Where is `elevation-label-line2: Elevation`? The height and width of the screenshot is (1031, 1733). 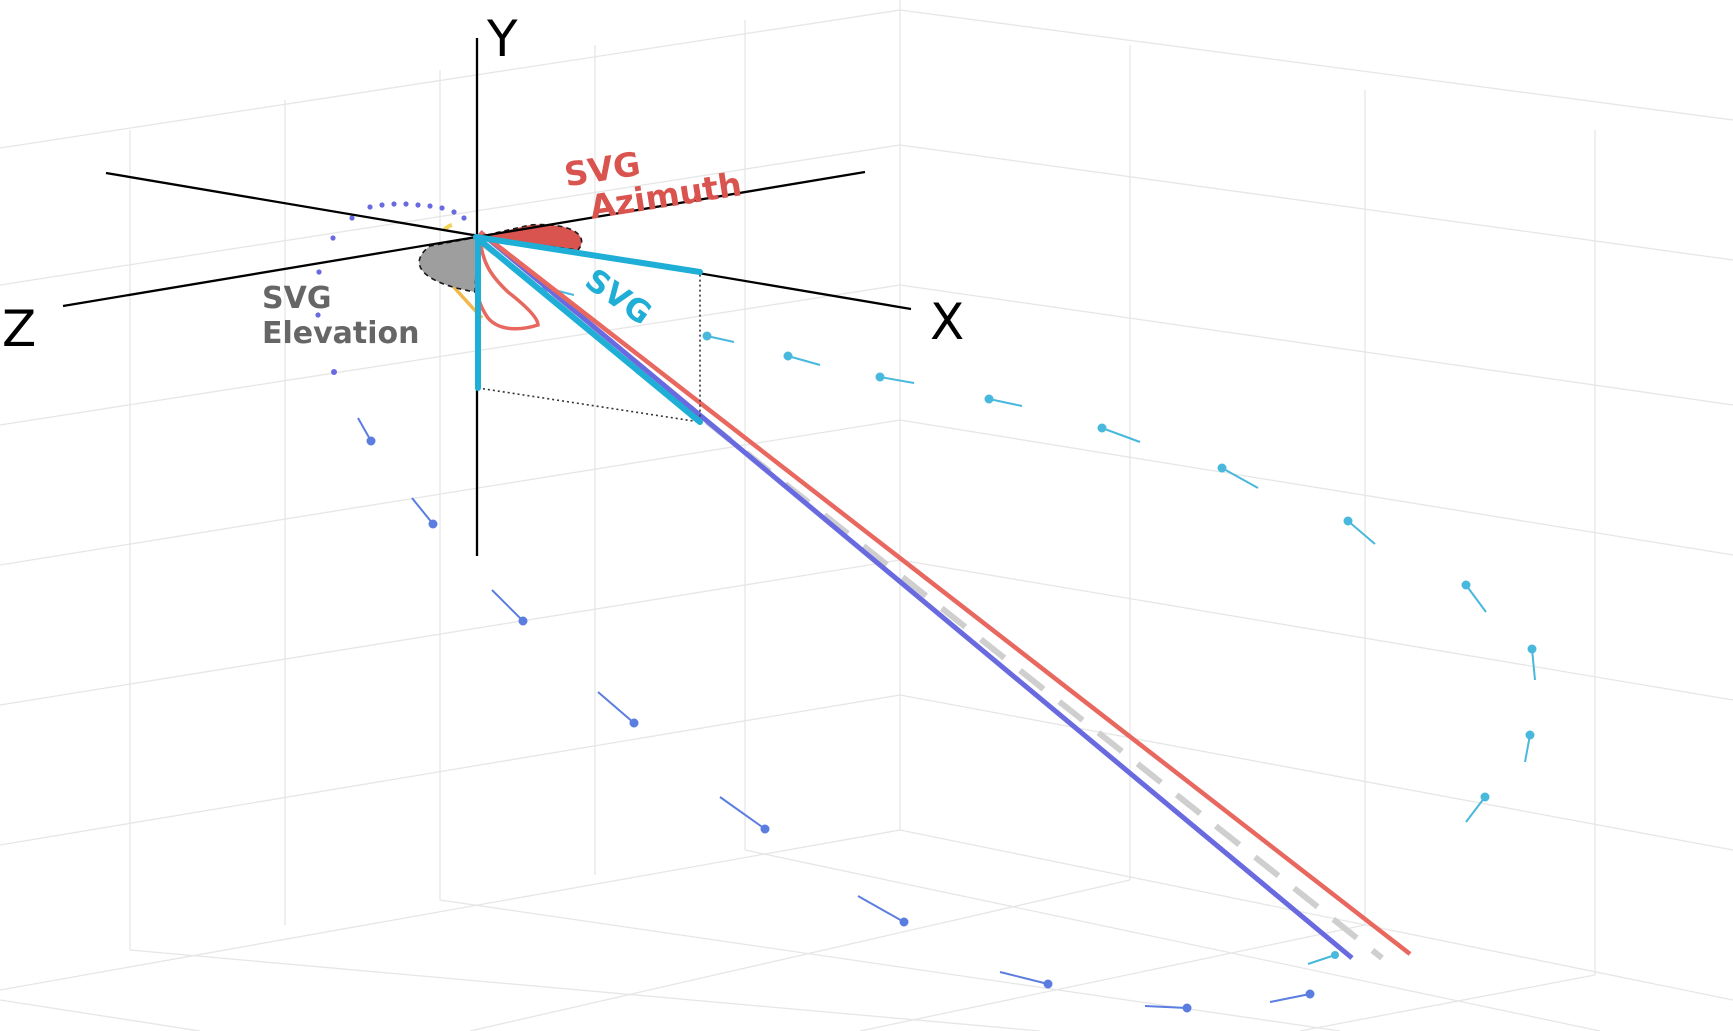
elevation-label-line2: Elevation is located at coordinates (341, 333).